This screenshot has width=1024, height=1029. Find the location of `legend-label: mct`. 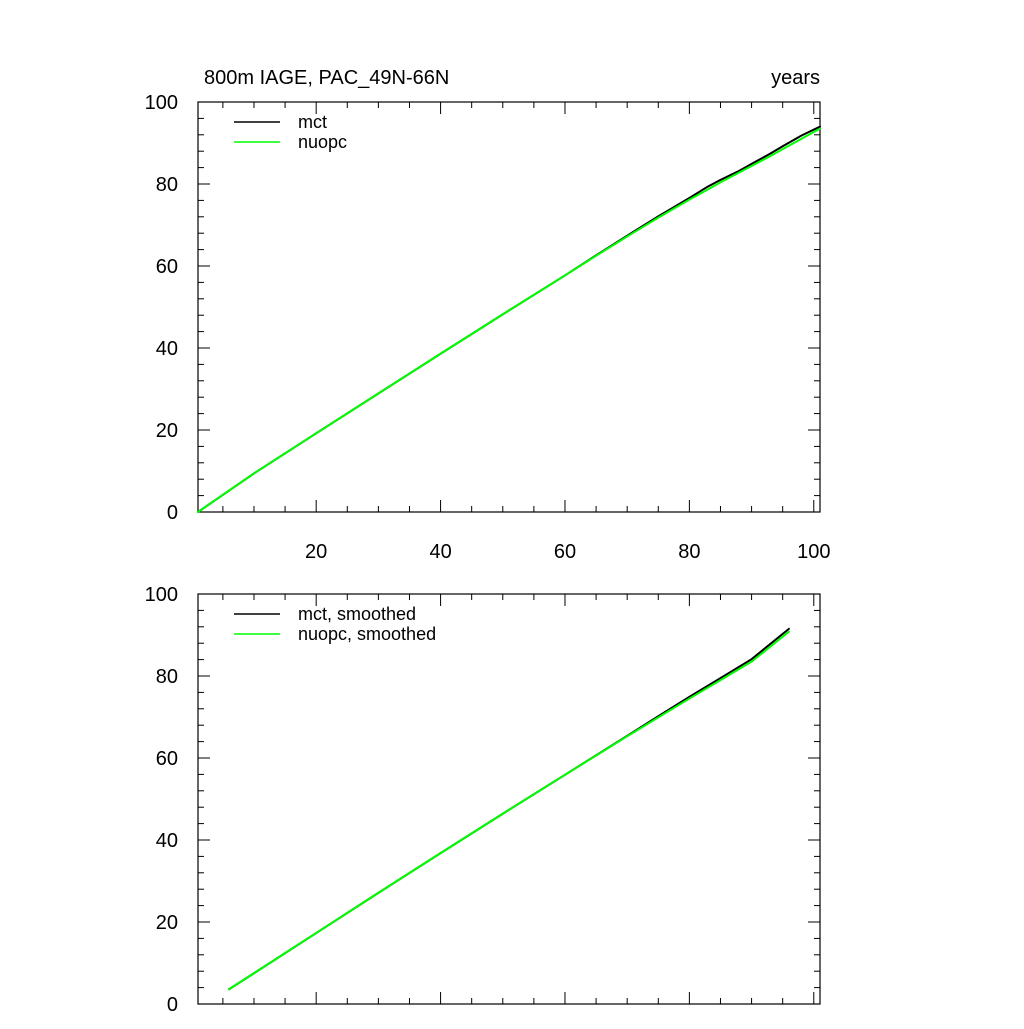

legend-label: mct is located at coordinates (312, 122).